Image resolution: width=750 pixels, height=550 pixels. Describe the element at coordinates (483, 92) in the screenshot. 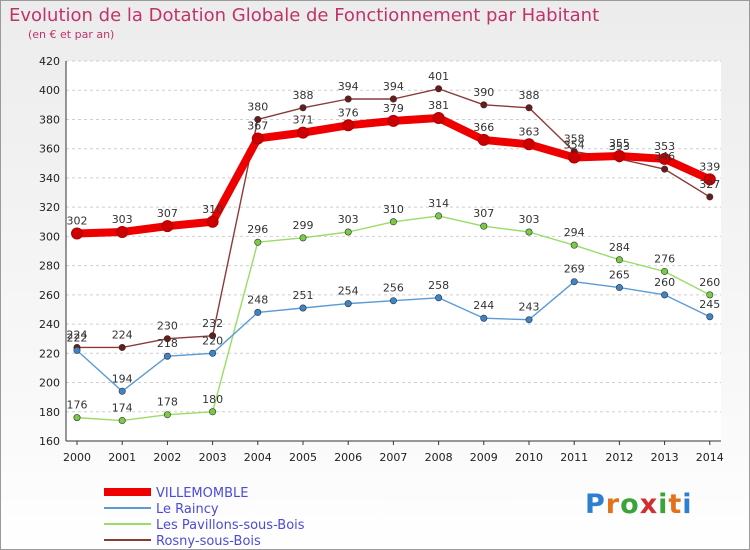

I see `data-label: 390` at that location.